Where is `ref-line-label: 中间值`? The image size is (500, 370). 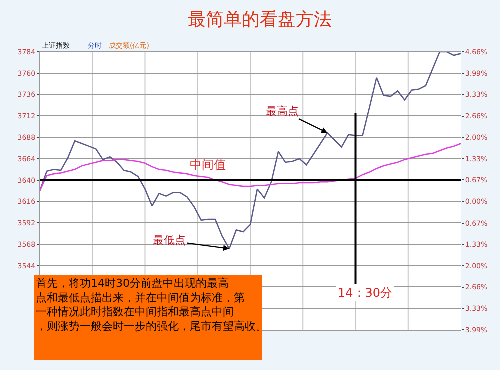
ref-line-label: 中间值 is located at coordinates (208, 165).